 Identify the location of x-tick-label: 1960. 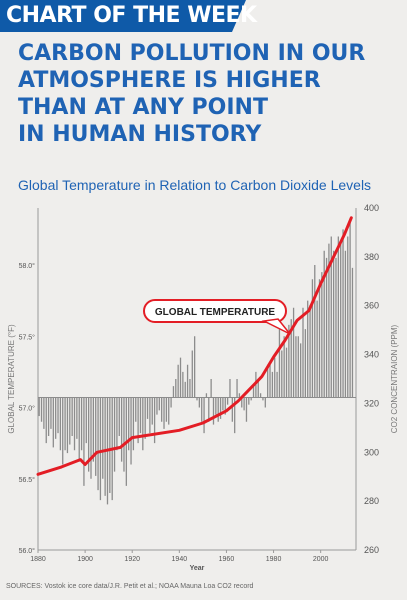
(227, 559).